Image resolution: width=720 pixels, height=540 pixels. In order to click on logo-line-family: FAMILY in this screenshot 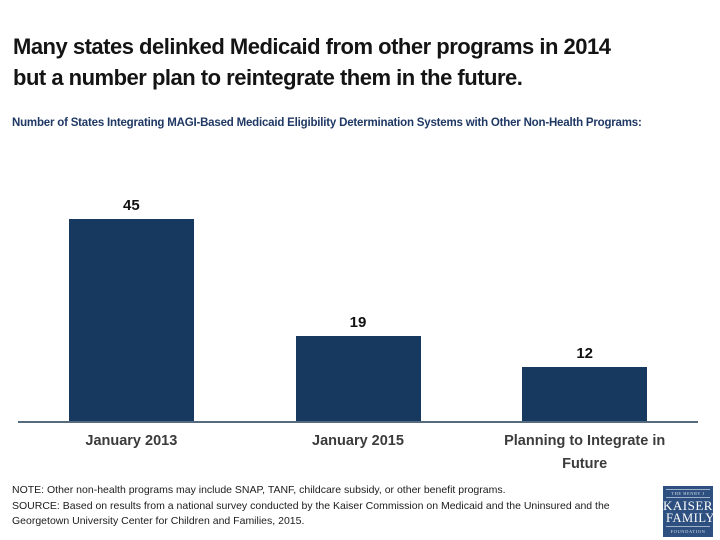, I will do `click(690, 519)`.